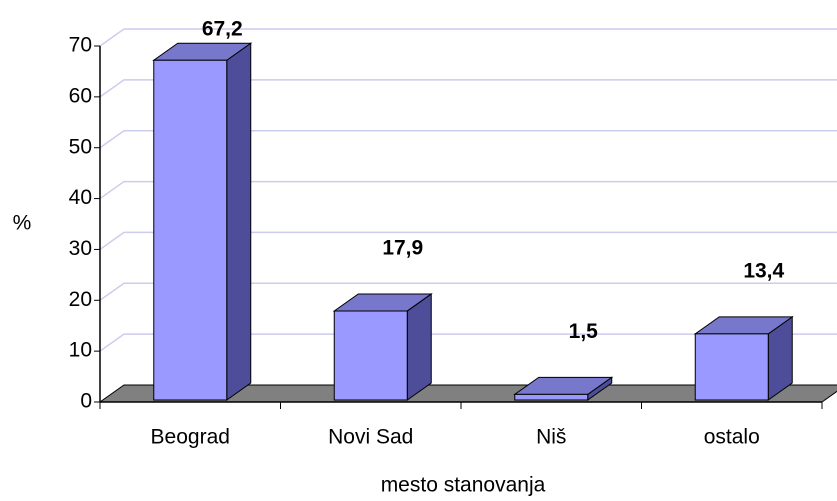  What do you see at coordinates (463, 485) in the screenshot?
I see `x-axis-label: mesto stanovanja` at bounding box center [463, 485].